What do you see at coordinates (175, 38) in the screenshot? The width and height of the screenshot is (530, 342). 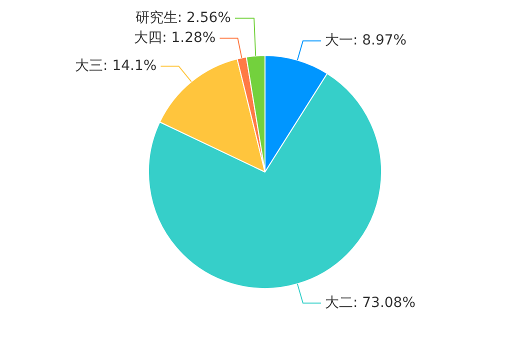 I see `slice-label: 大四: 1.28%` at bounding box center [175, 38].